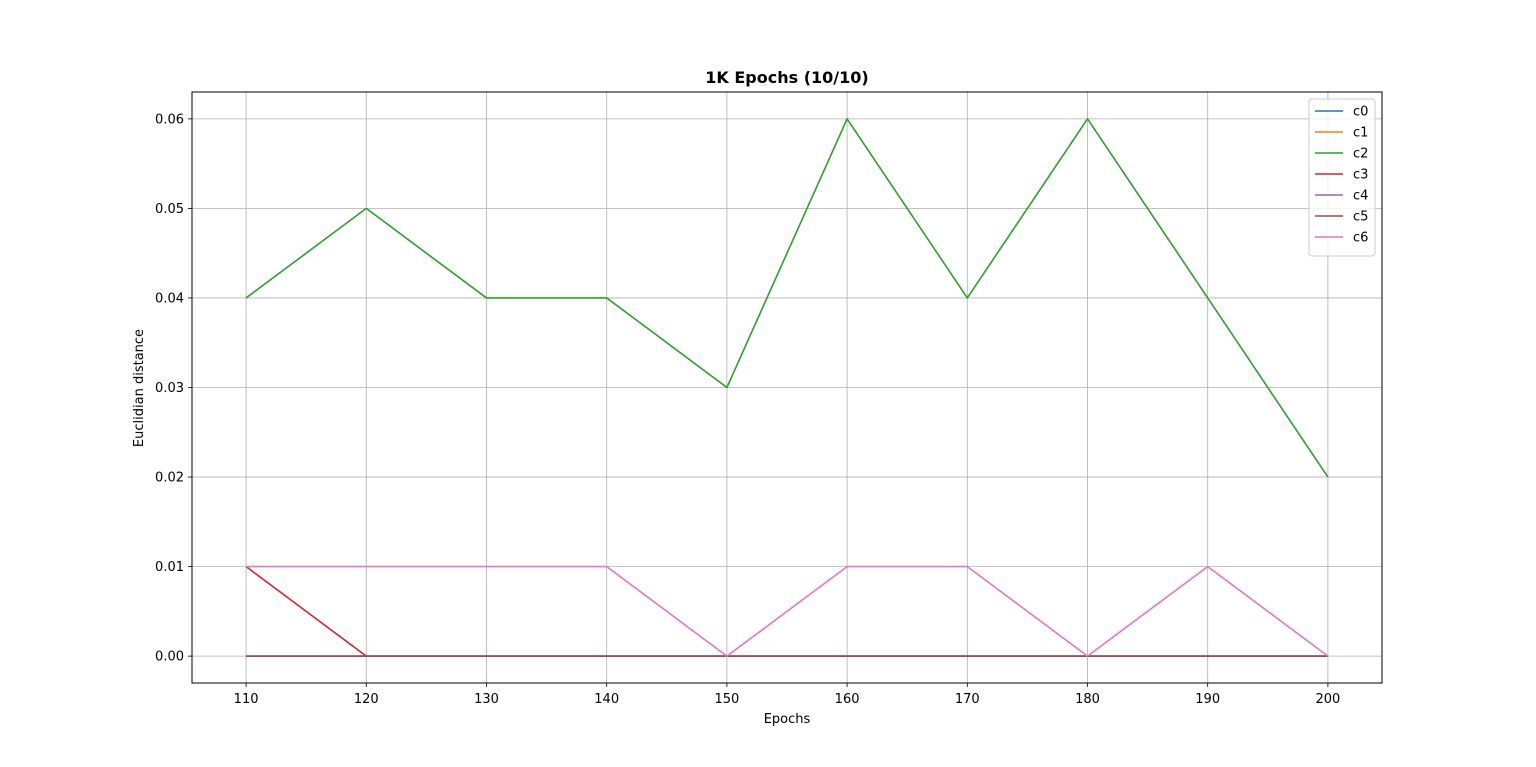 This screenshot has height=767, width=1536. Describe the element at coordinates (169, 388) in the screenshot. I see `y-tick-label: 0.03` at that location.